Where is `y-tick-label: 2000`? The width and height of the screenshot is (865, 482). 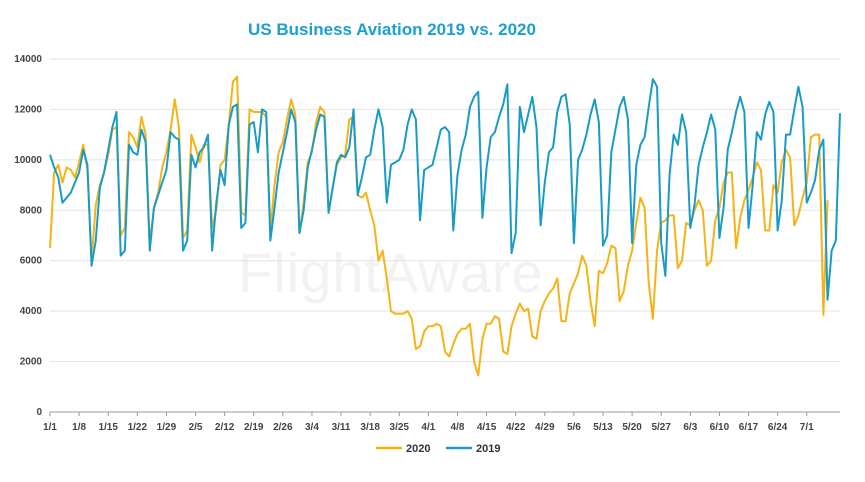 y-tick-label: 2000 is located at coordinates (31, 362).